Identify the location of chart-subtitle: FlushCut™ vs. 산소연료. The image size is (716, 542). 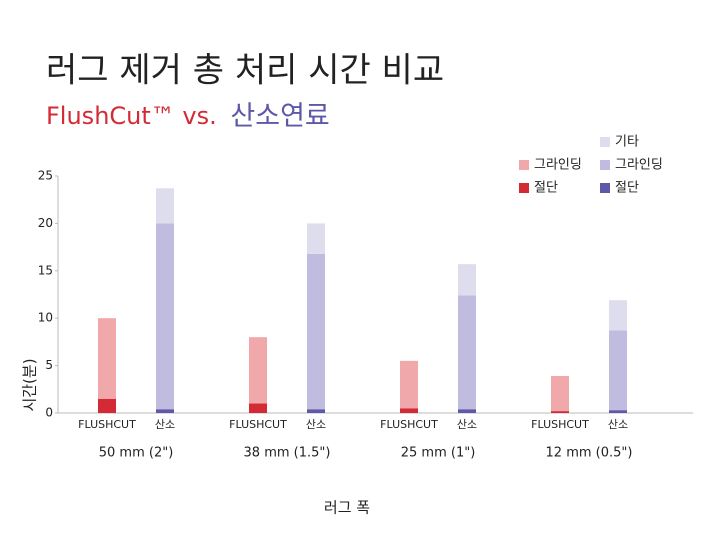
(188, 116).